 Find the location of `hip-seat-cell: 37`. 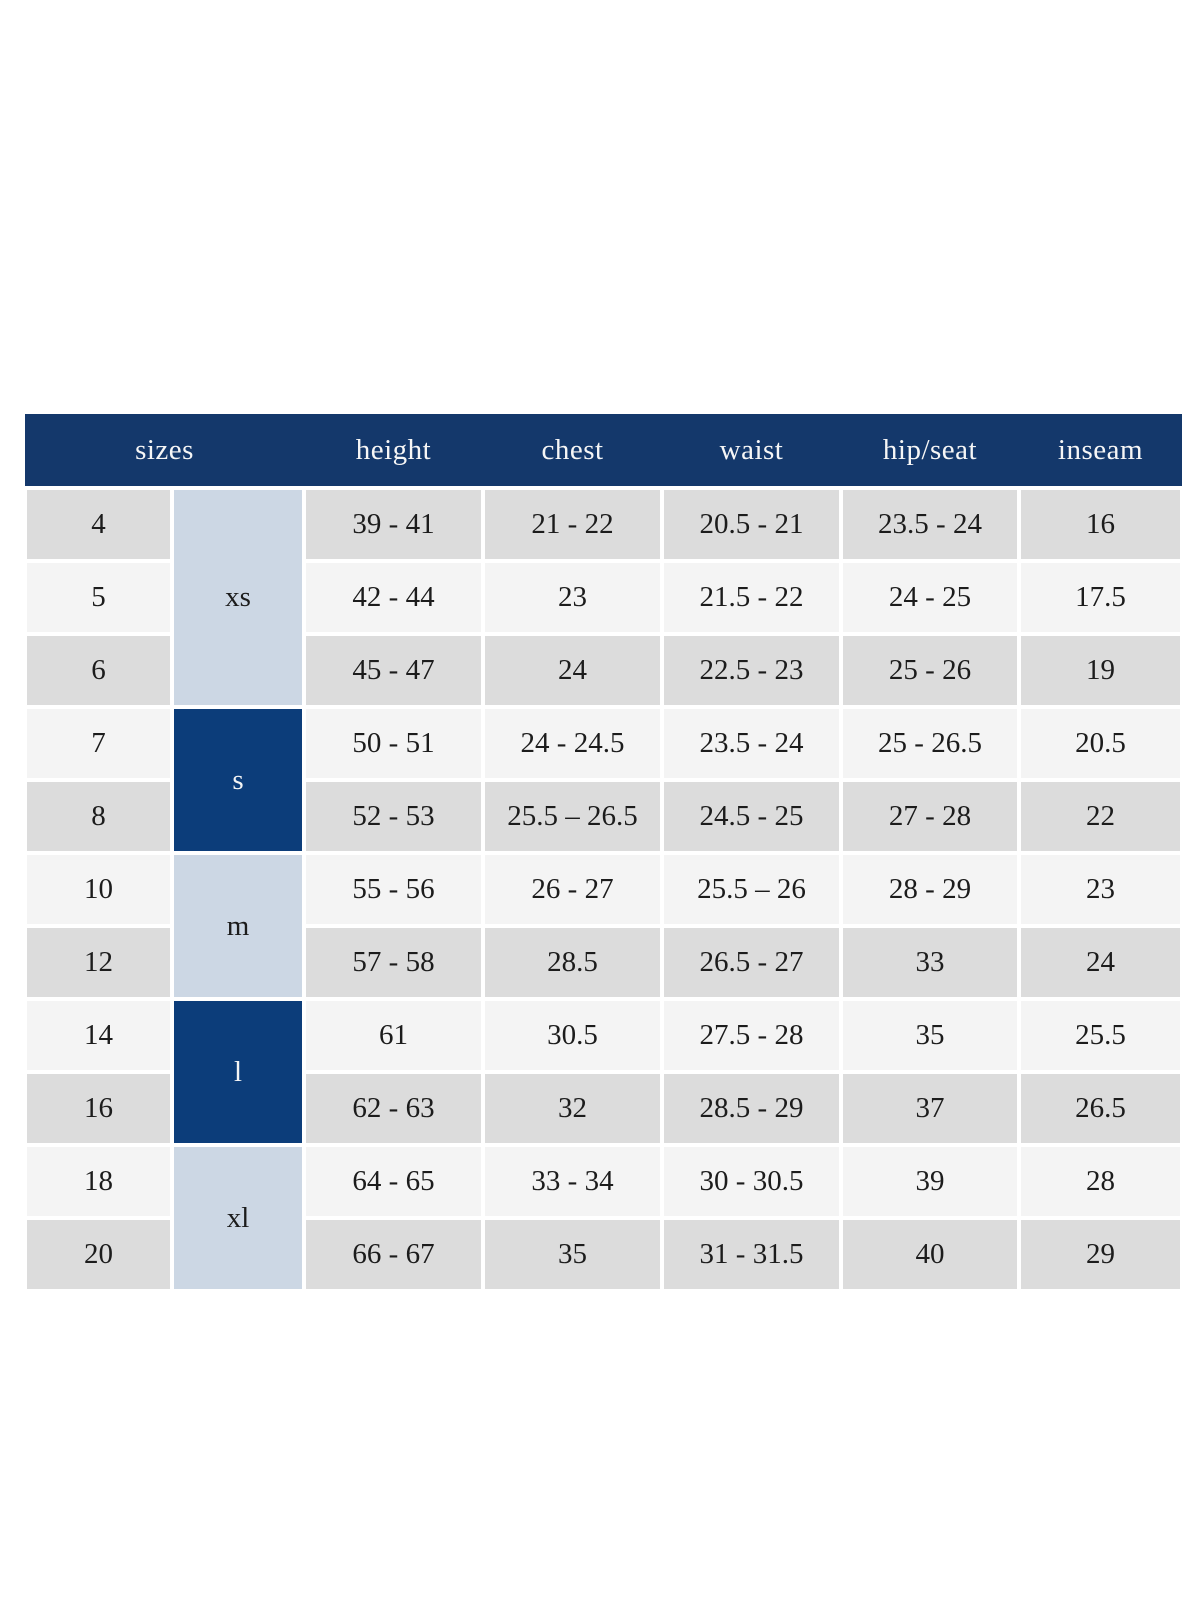

hip-seat-cell: 37 is located at coordinates (930, 1108).